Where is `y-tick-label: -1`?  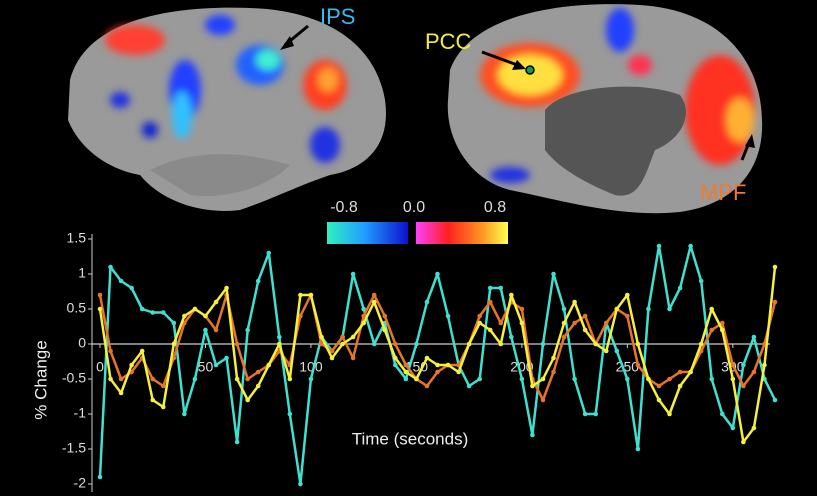 y-tick-label: -1 is located at coordinates (80, 413).